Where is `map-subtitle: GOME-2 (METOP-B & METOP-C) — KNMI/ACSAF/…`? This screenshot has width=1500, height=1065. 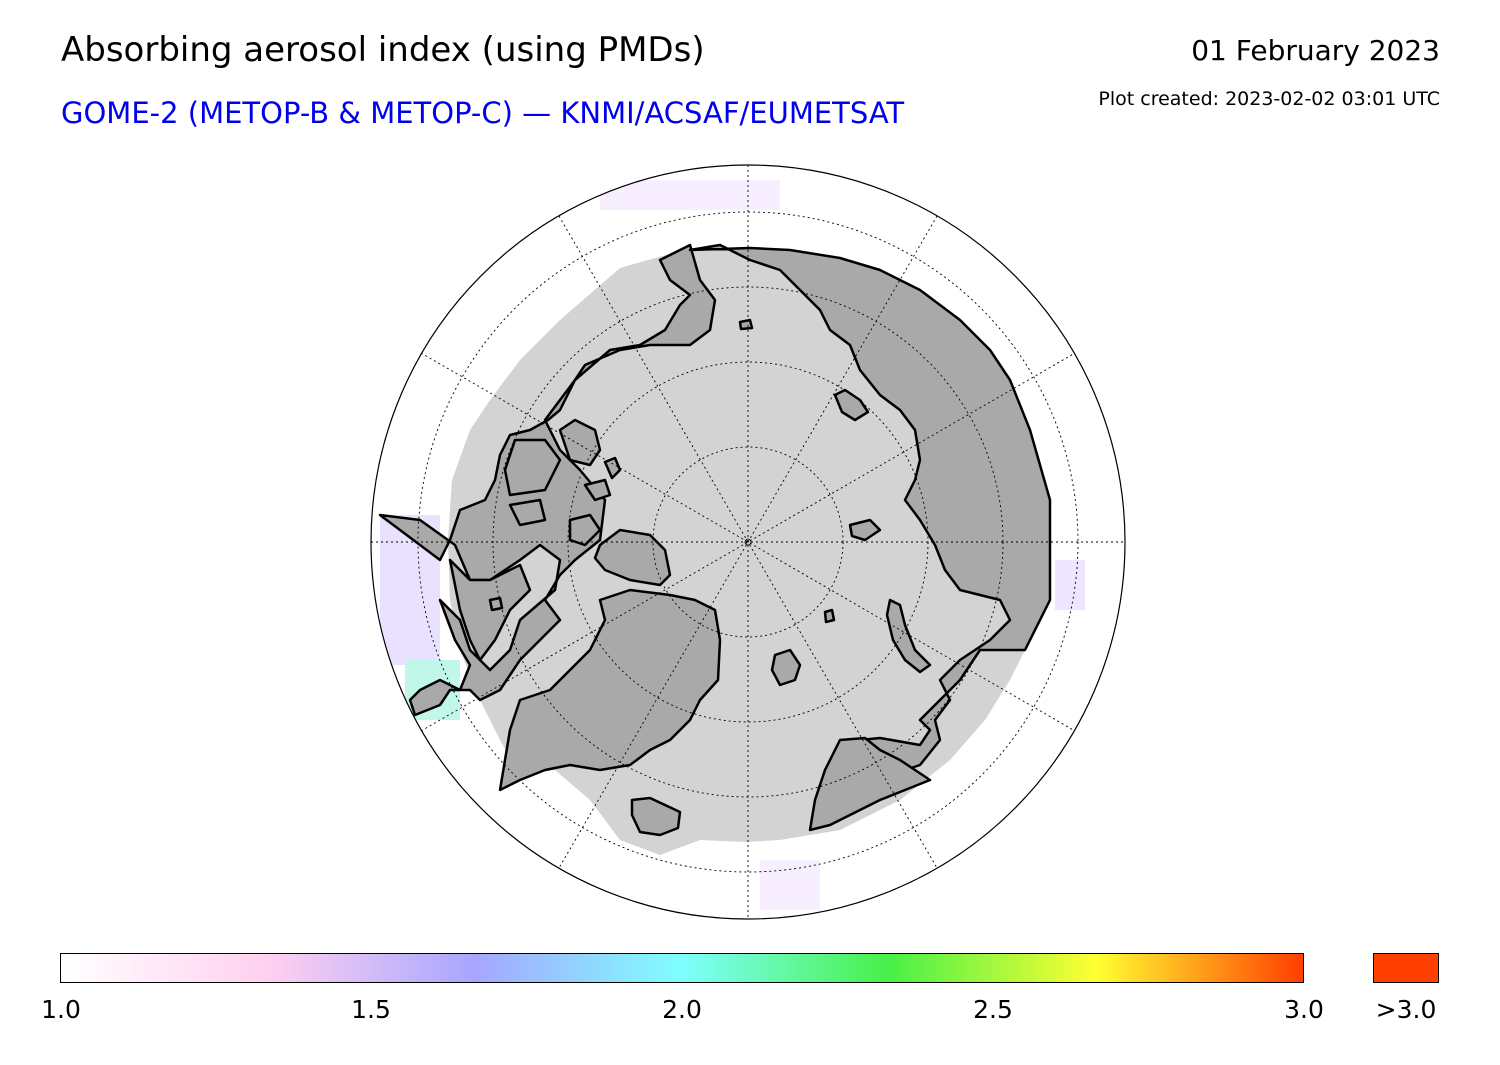 map-subtitle: GOME-2 (METOP-B & METOP-C) — KNMI/ACSAF/… is located at coordinates (483, 113).